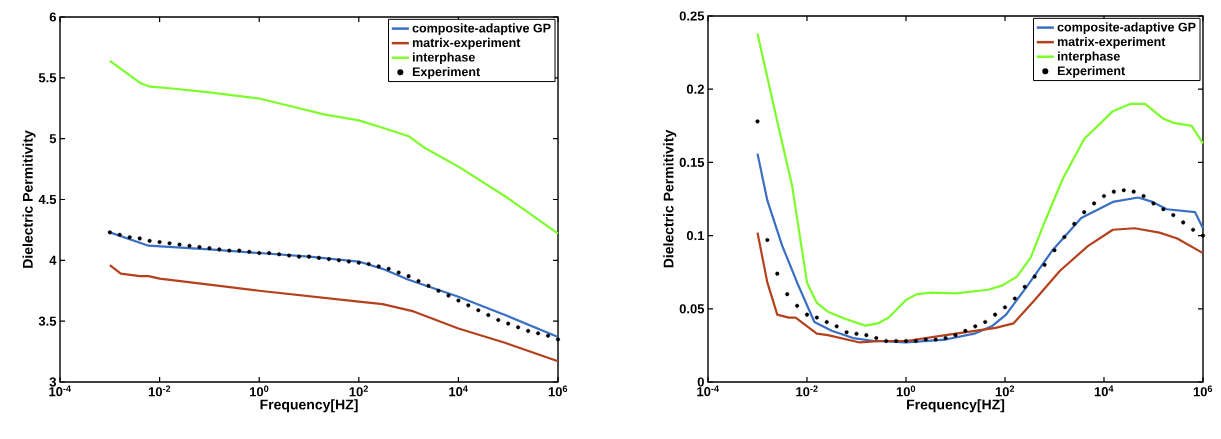 This screenshot has width=1221, height=439. I want to click on legend-label: composite-adaptive GP, so click(1126, 28).